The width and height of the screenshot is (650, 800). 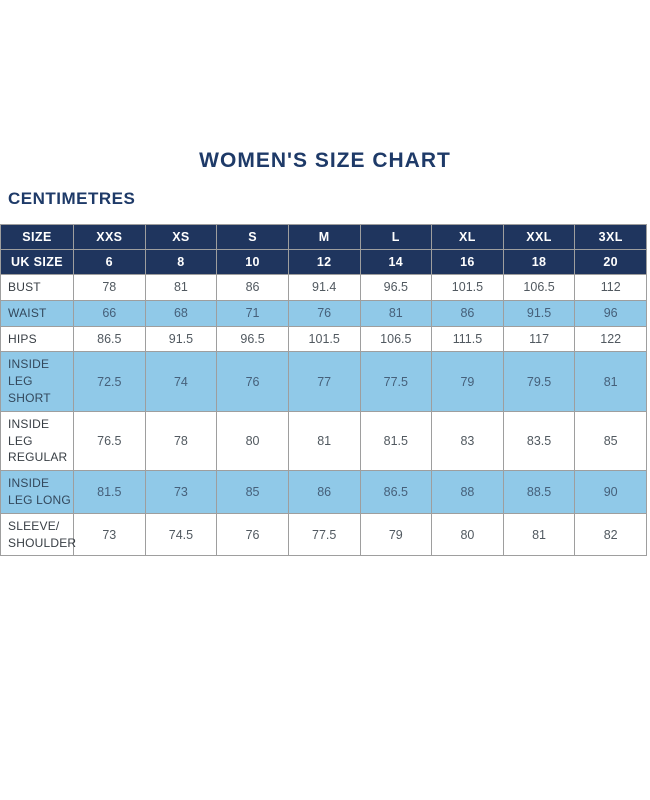 I want to click on row-label: HIPS, so click(x=37, y=339).